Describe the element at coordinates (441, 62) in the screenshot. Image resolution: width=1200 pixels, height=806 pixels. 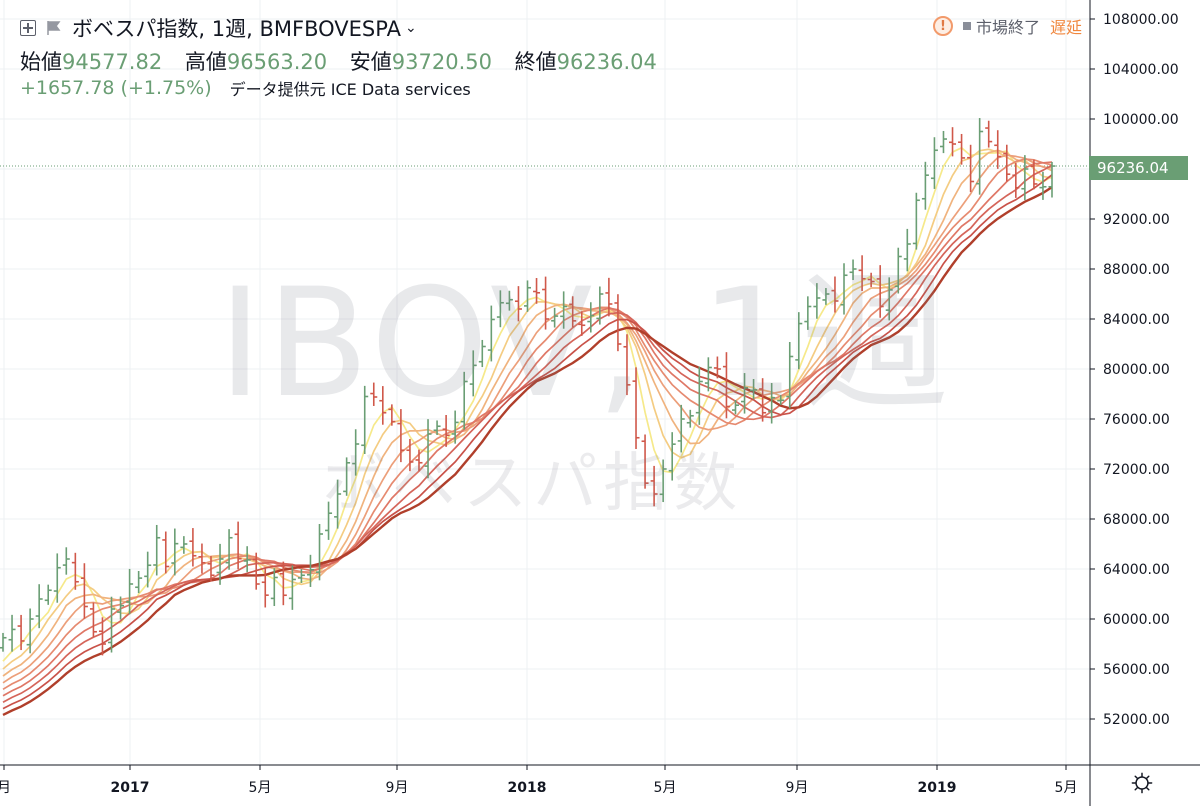
I see `low-value: 93720.50` at that location.